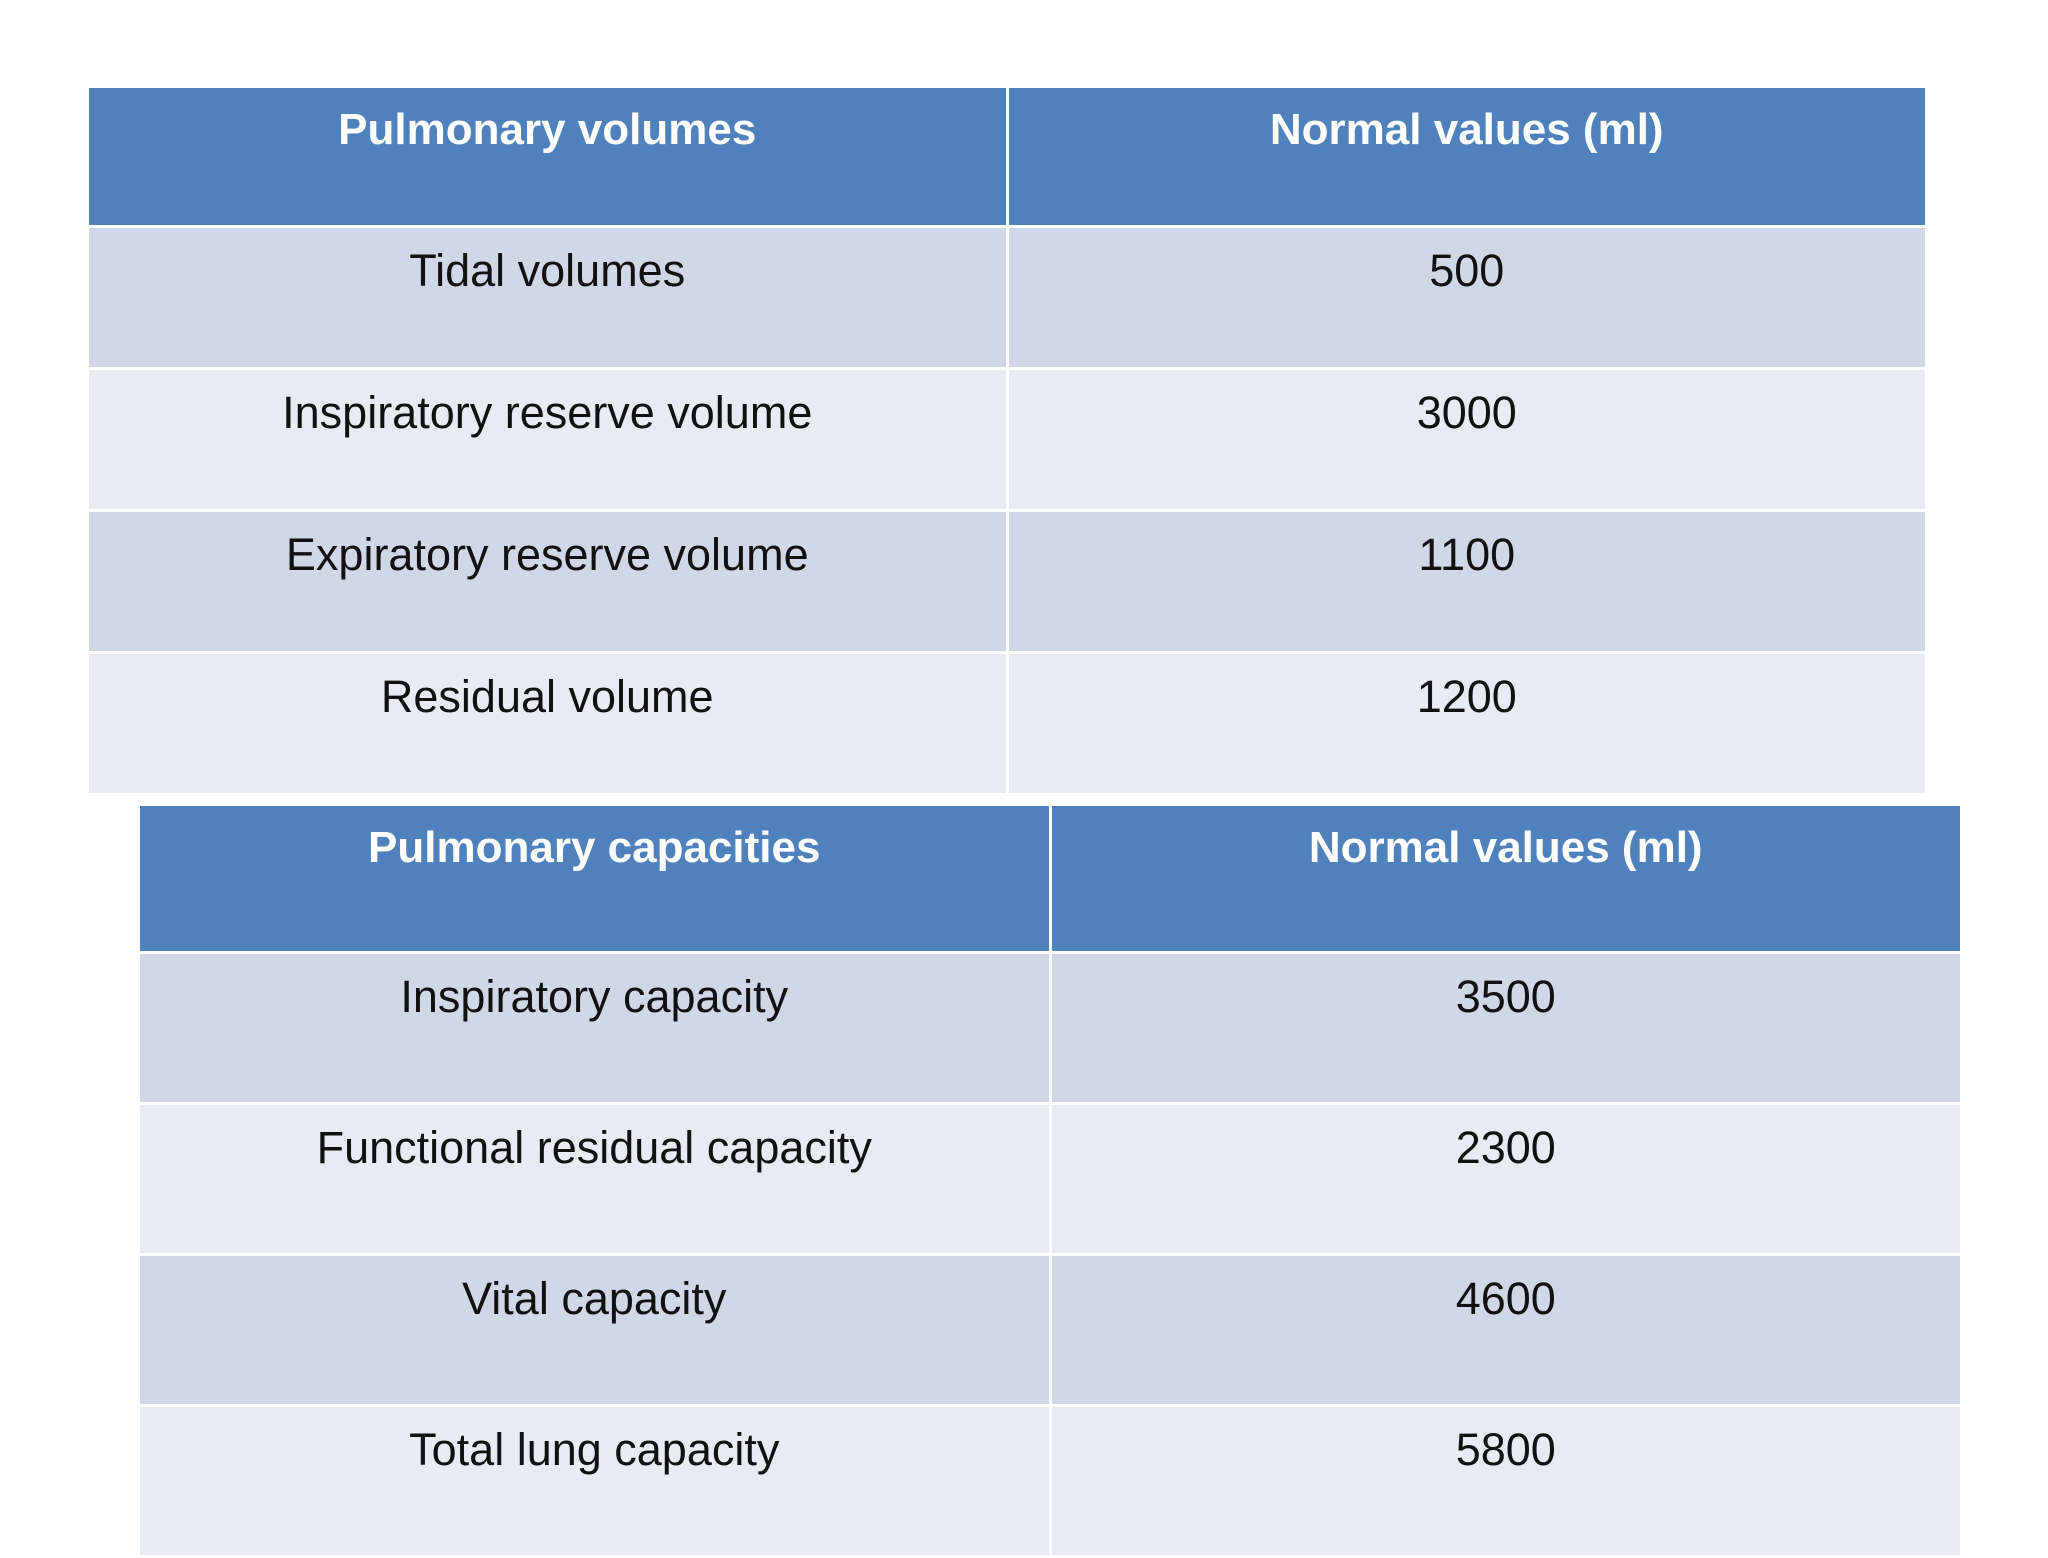 This screenshot has height=1558, width=2048. What do you see at coordinates (547, 156) in the screenshot?
I see `column-header-pulmonary-volumes: Pulmonary volumes` at bounding box center [547, 156].